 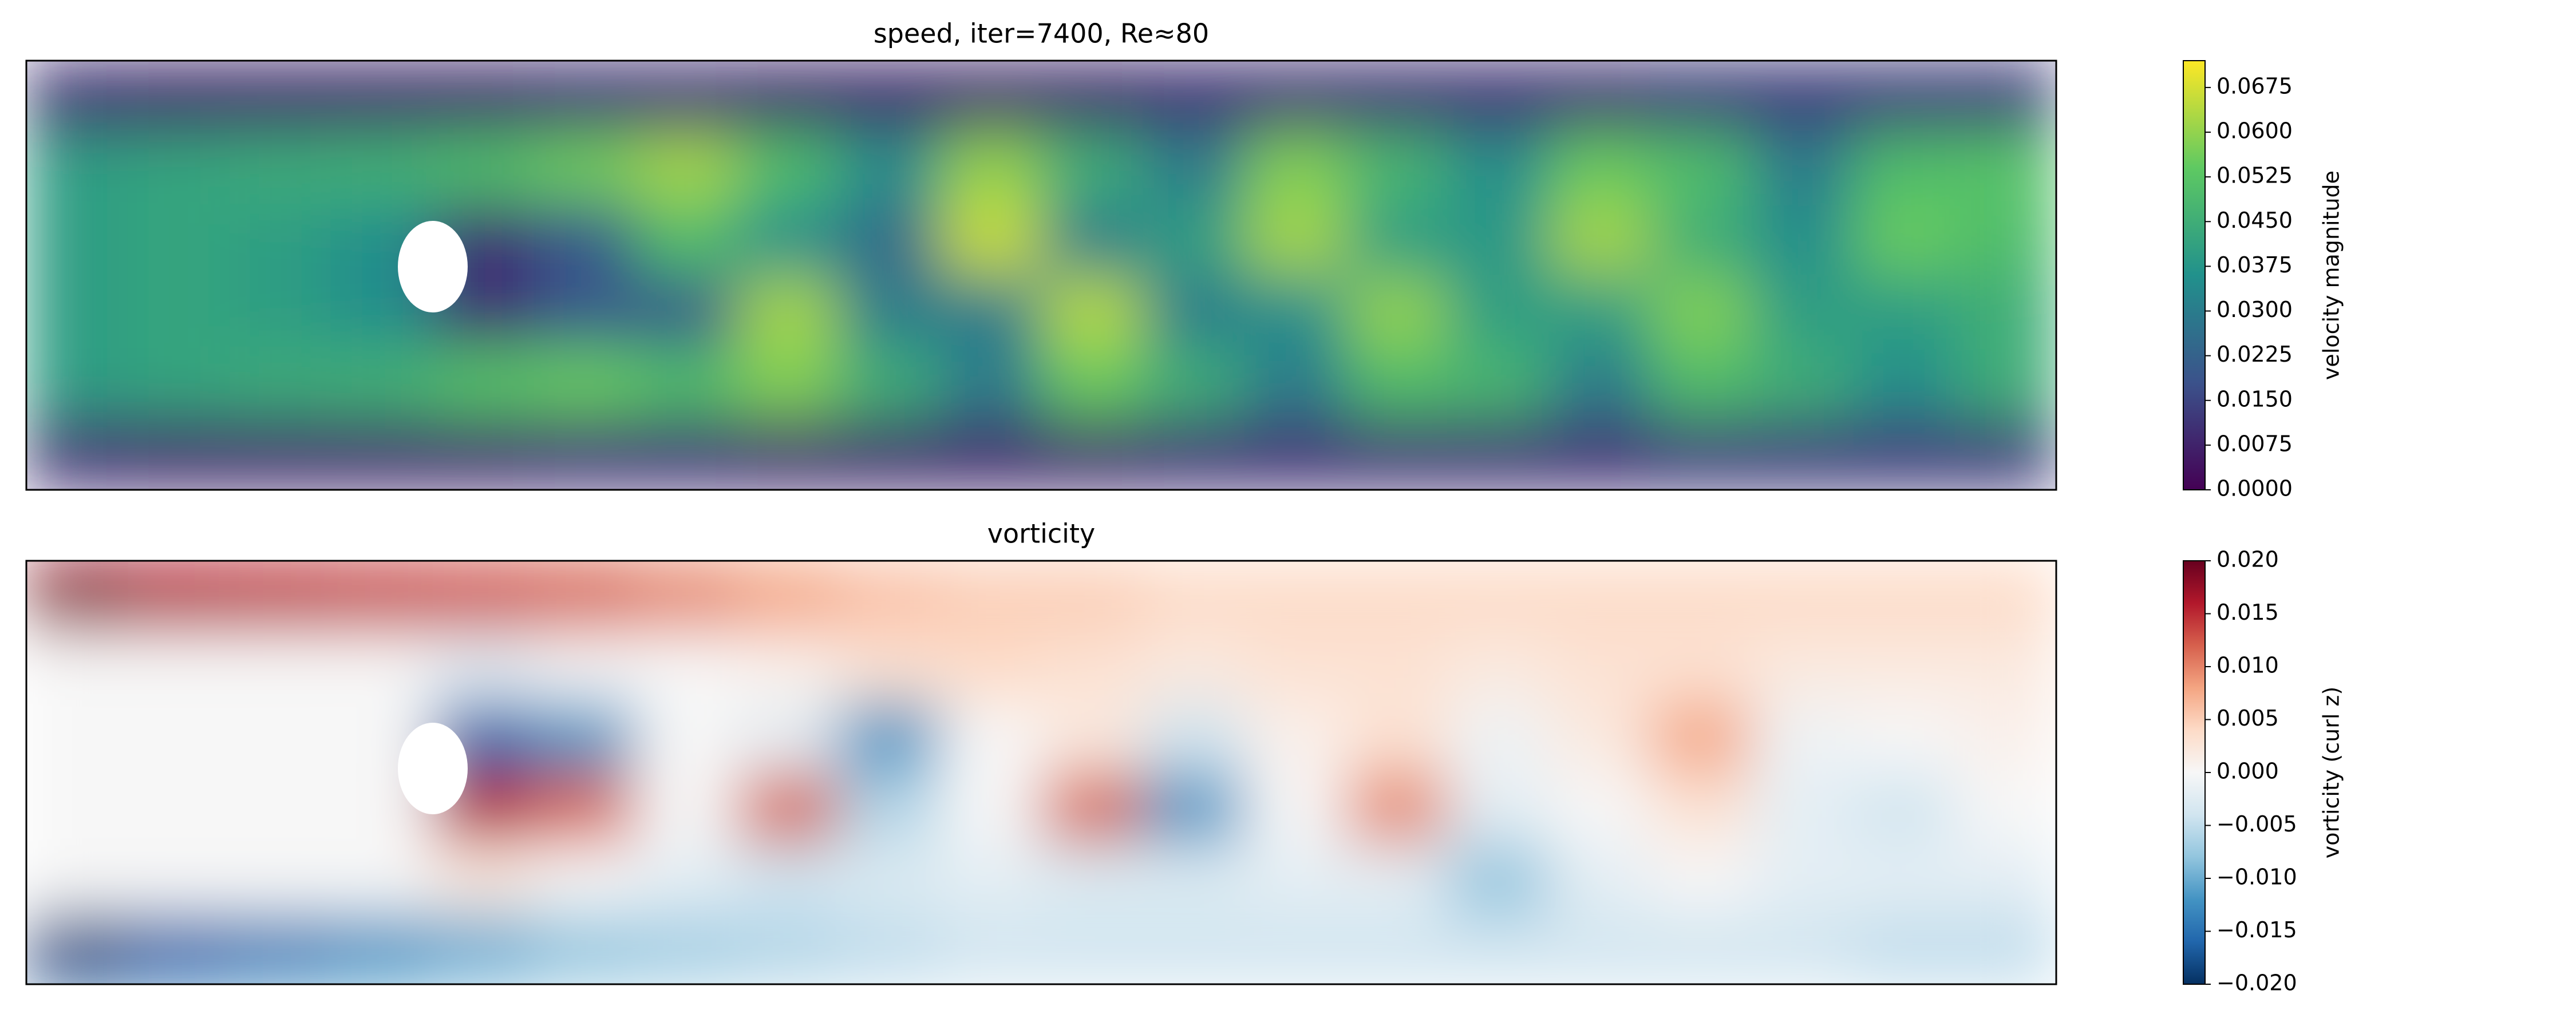 What do you see at coordinates (2255, 398) in the screenshot?
I see `colorbar-tick-label: 0.0150` at bounding box center [2255, 398].